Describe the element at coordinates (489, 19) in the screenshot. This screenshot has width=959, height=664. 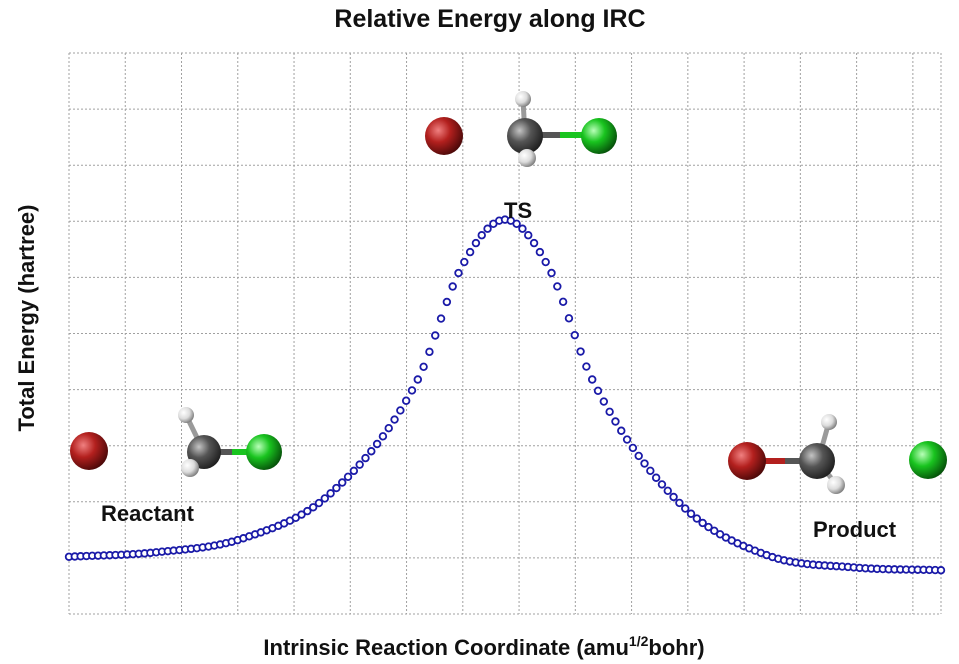
I see `chart-title: Relative Energy along IRC` at that location.